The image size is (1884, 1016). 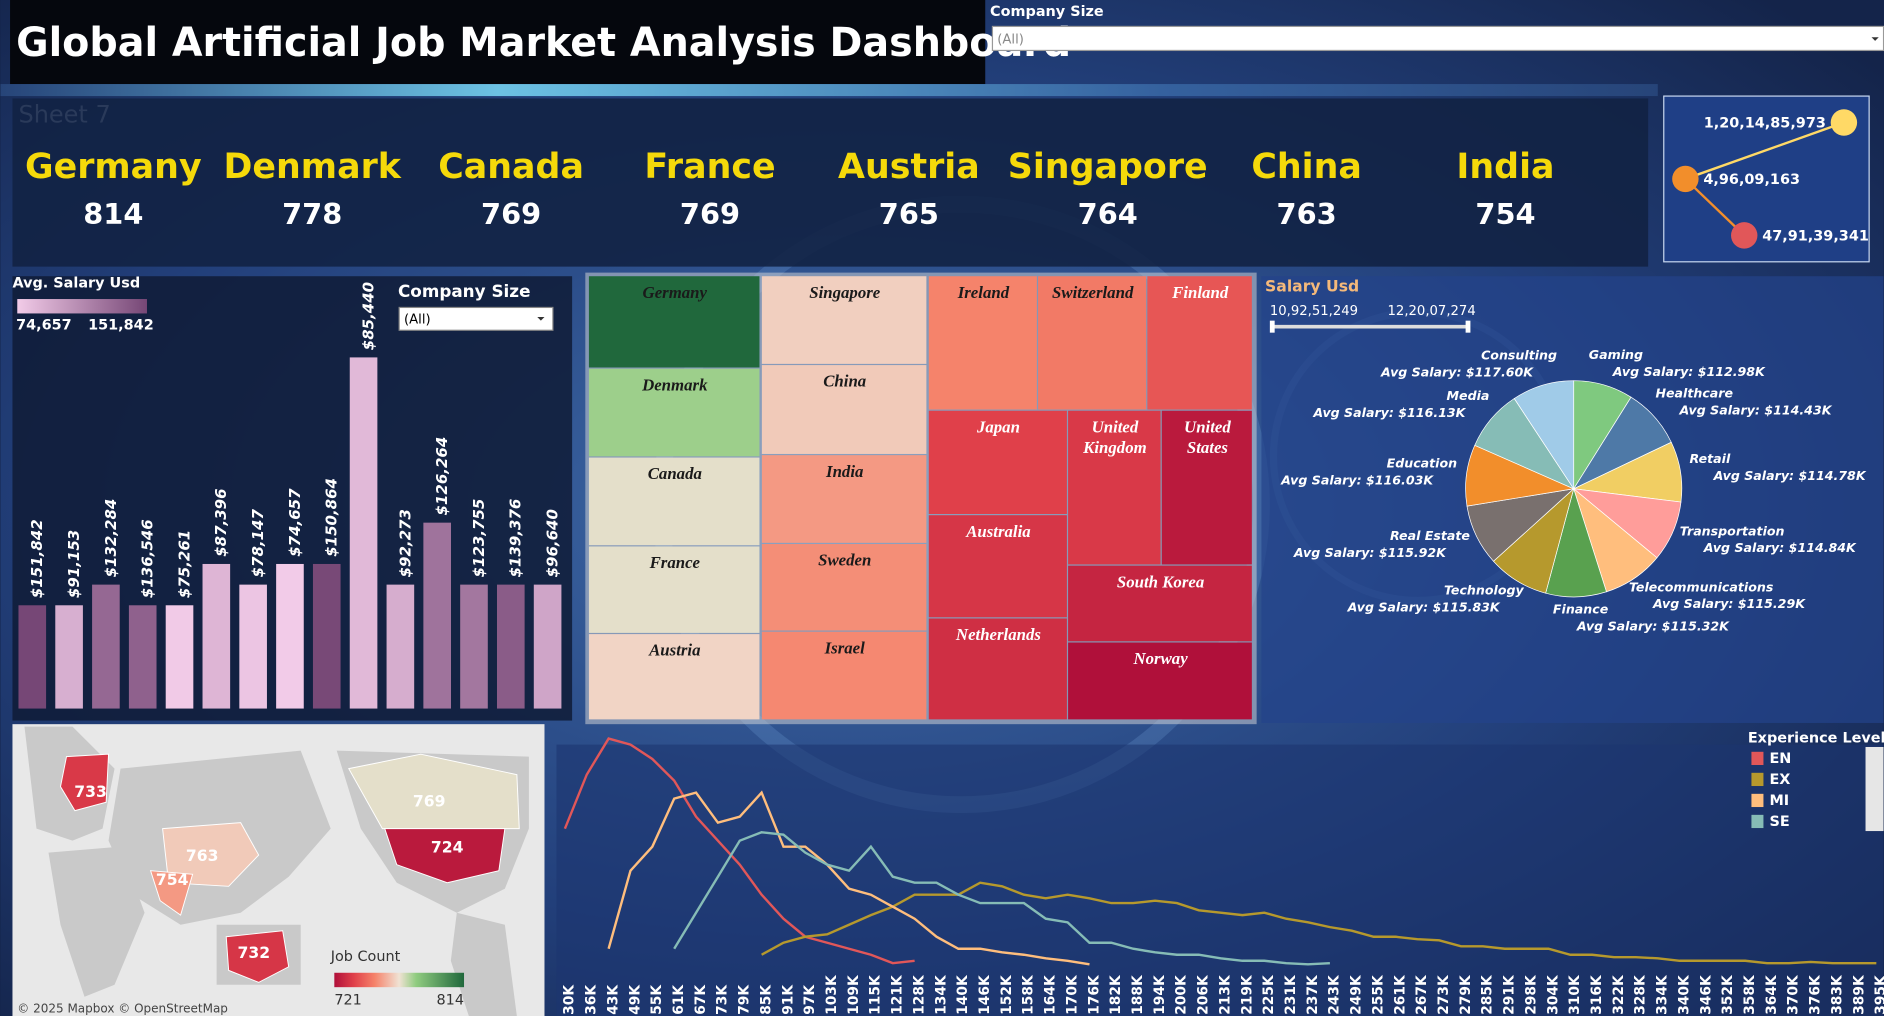 I want to click on kpi-country: Germany, so click(x=113, y=167).